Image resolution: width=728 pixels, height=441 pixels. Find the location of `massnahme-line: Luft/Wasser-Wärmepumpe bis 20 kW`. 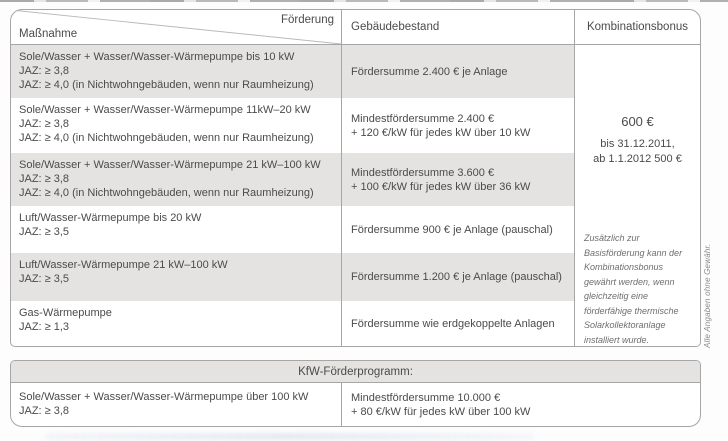

massnahme-line: Luft/Wasser-Wärmepumpe bis 20 kW is located at coordinates (110, 218).